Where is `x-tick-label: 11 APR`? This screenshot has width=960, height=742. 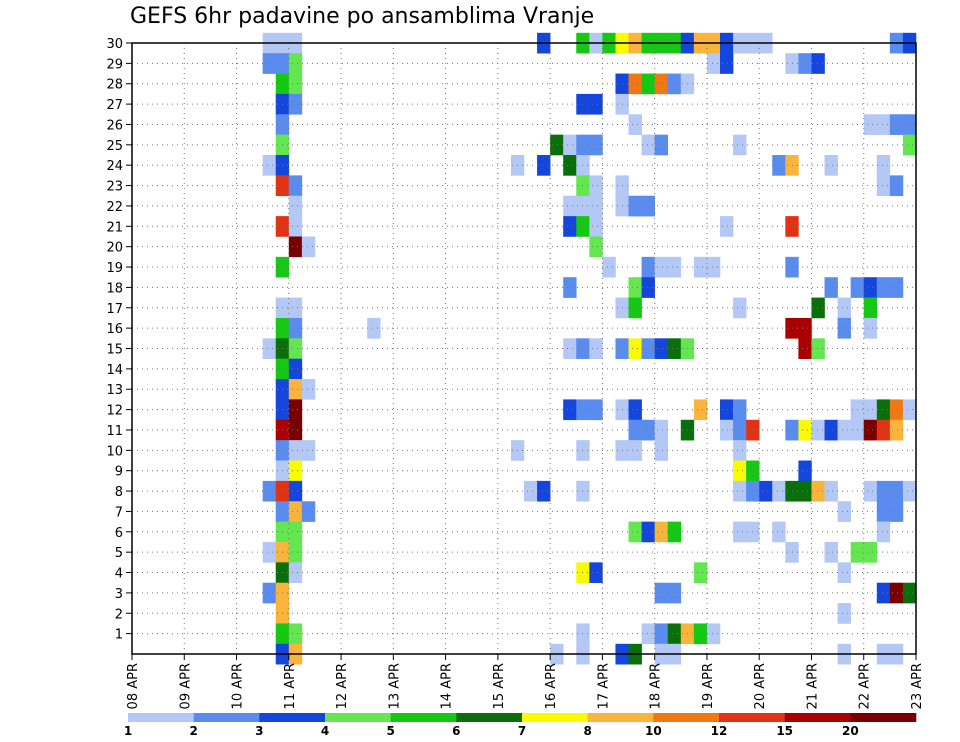 x-tick-label: 11 APR is located at coordinates (290, 686).